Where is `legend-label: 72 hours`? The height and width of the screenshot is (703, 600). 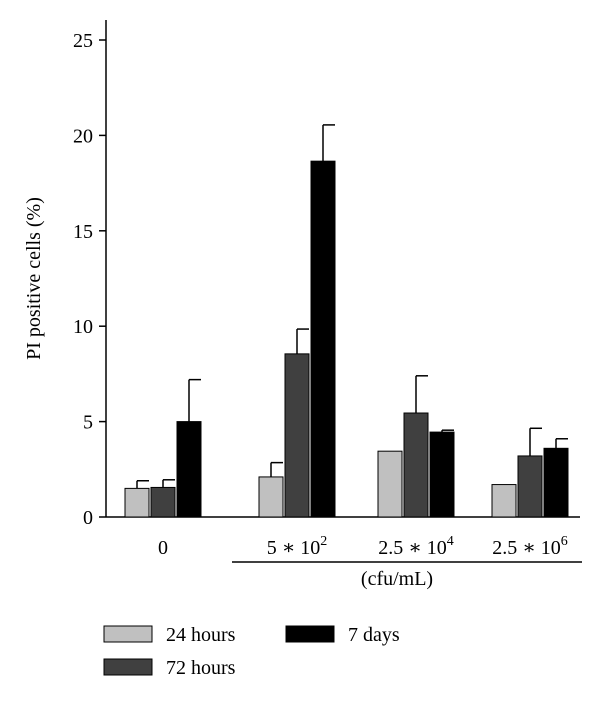
legend-label: 72 hours is located at coordinates (201, 668).